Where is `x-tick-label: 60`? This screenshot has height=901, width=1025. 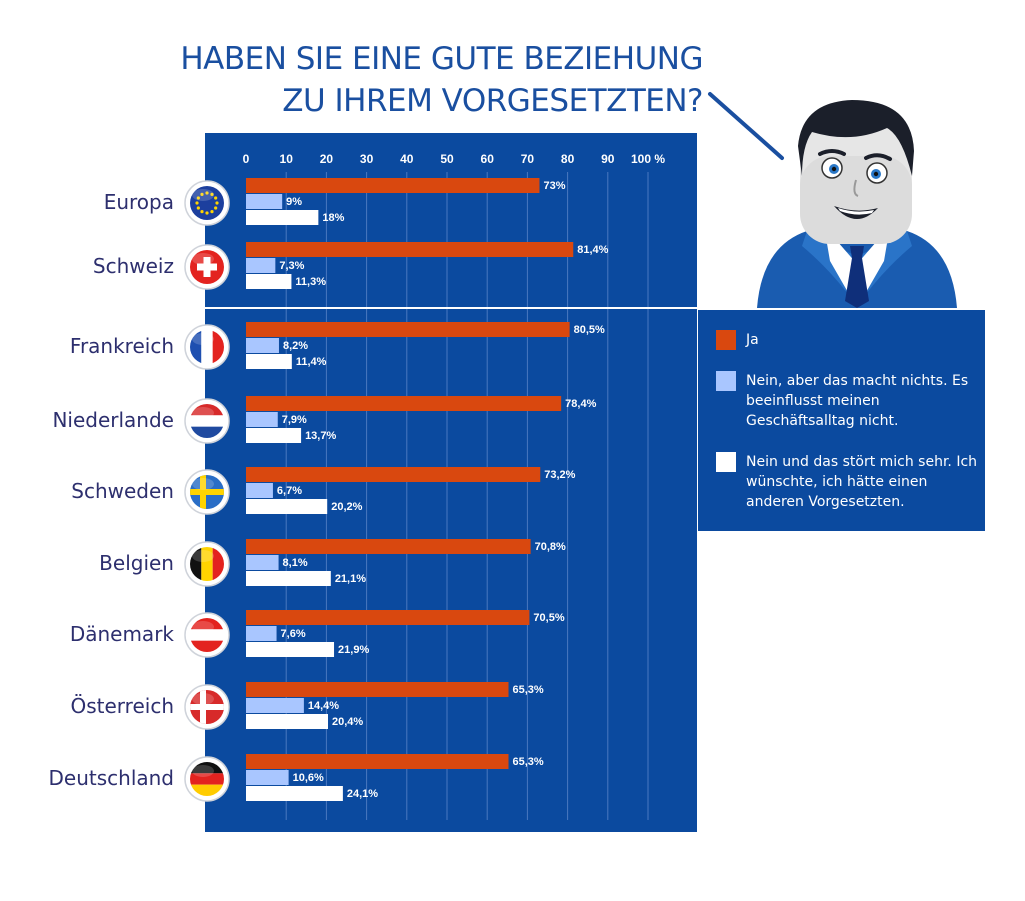 x-tick-label: 60 is located at coordinates (488, 159).